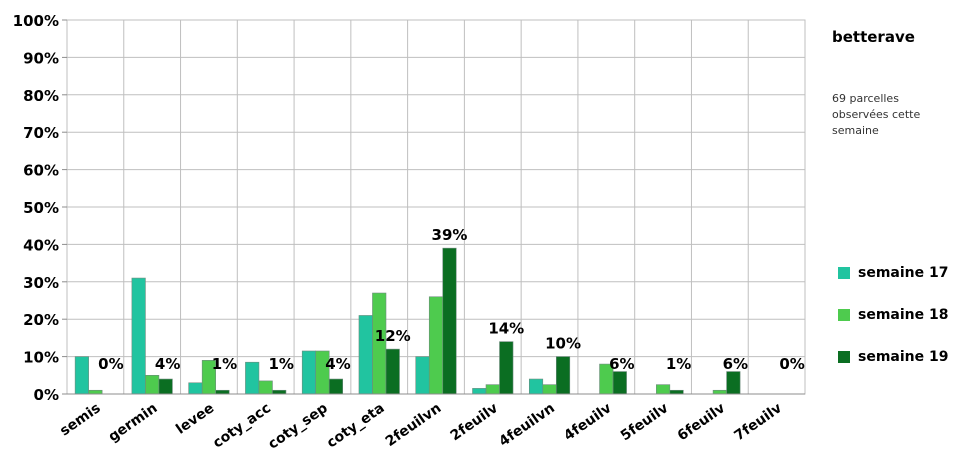  Describe the element at coordinates (133, 422) in the screenshot. I see `x-tick-label: germin` at that location.